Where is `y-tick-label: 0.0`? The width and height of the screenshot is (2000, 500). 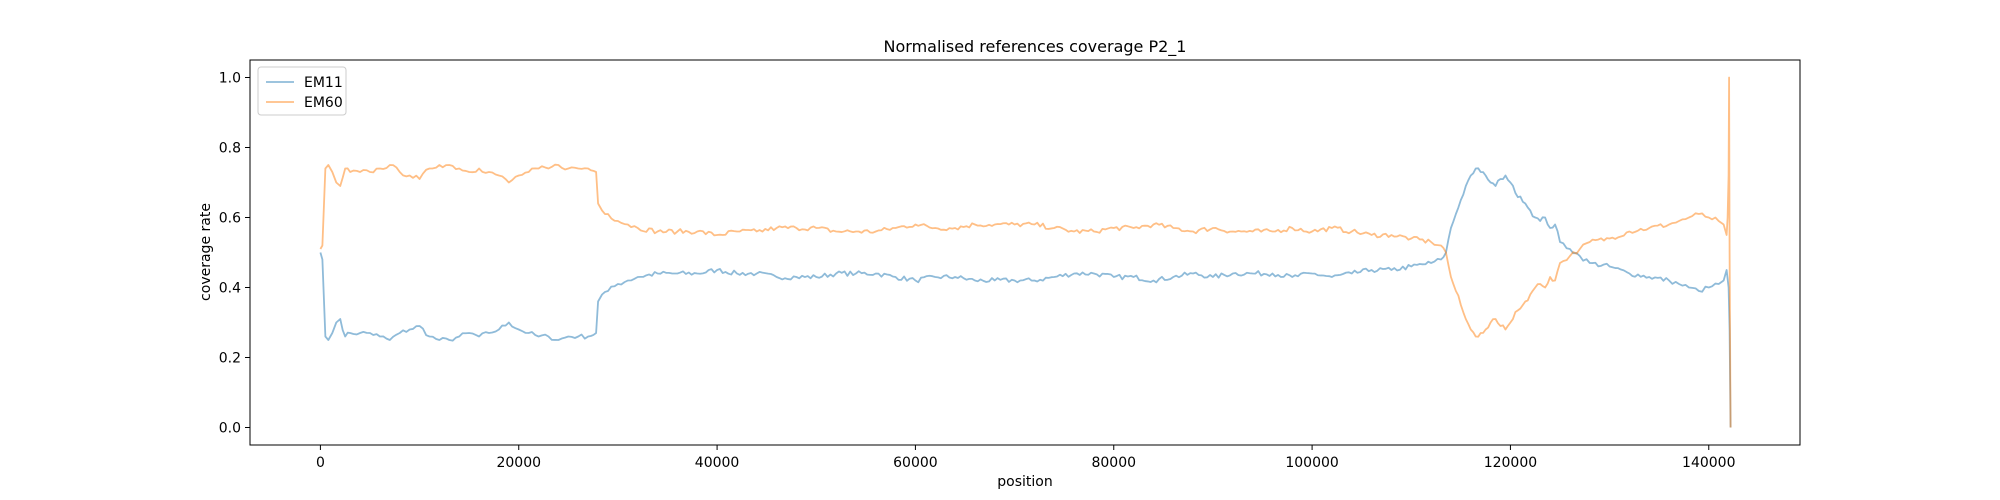
y-tick-label: 0.0 is located at coordinates (230, 429).